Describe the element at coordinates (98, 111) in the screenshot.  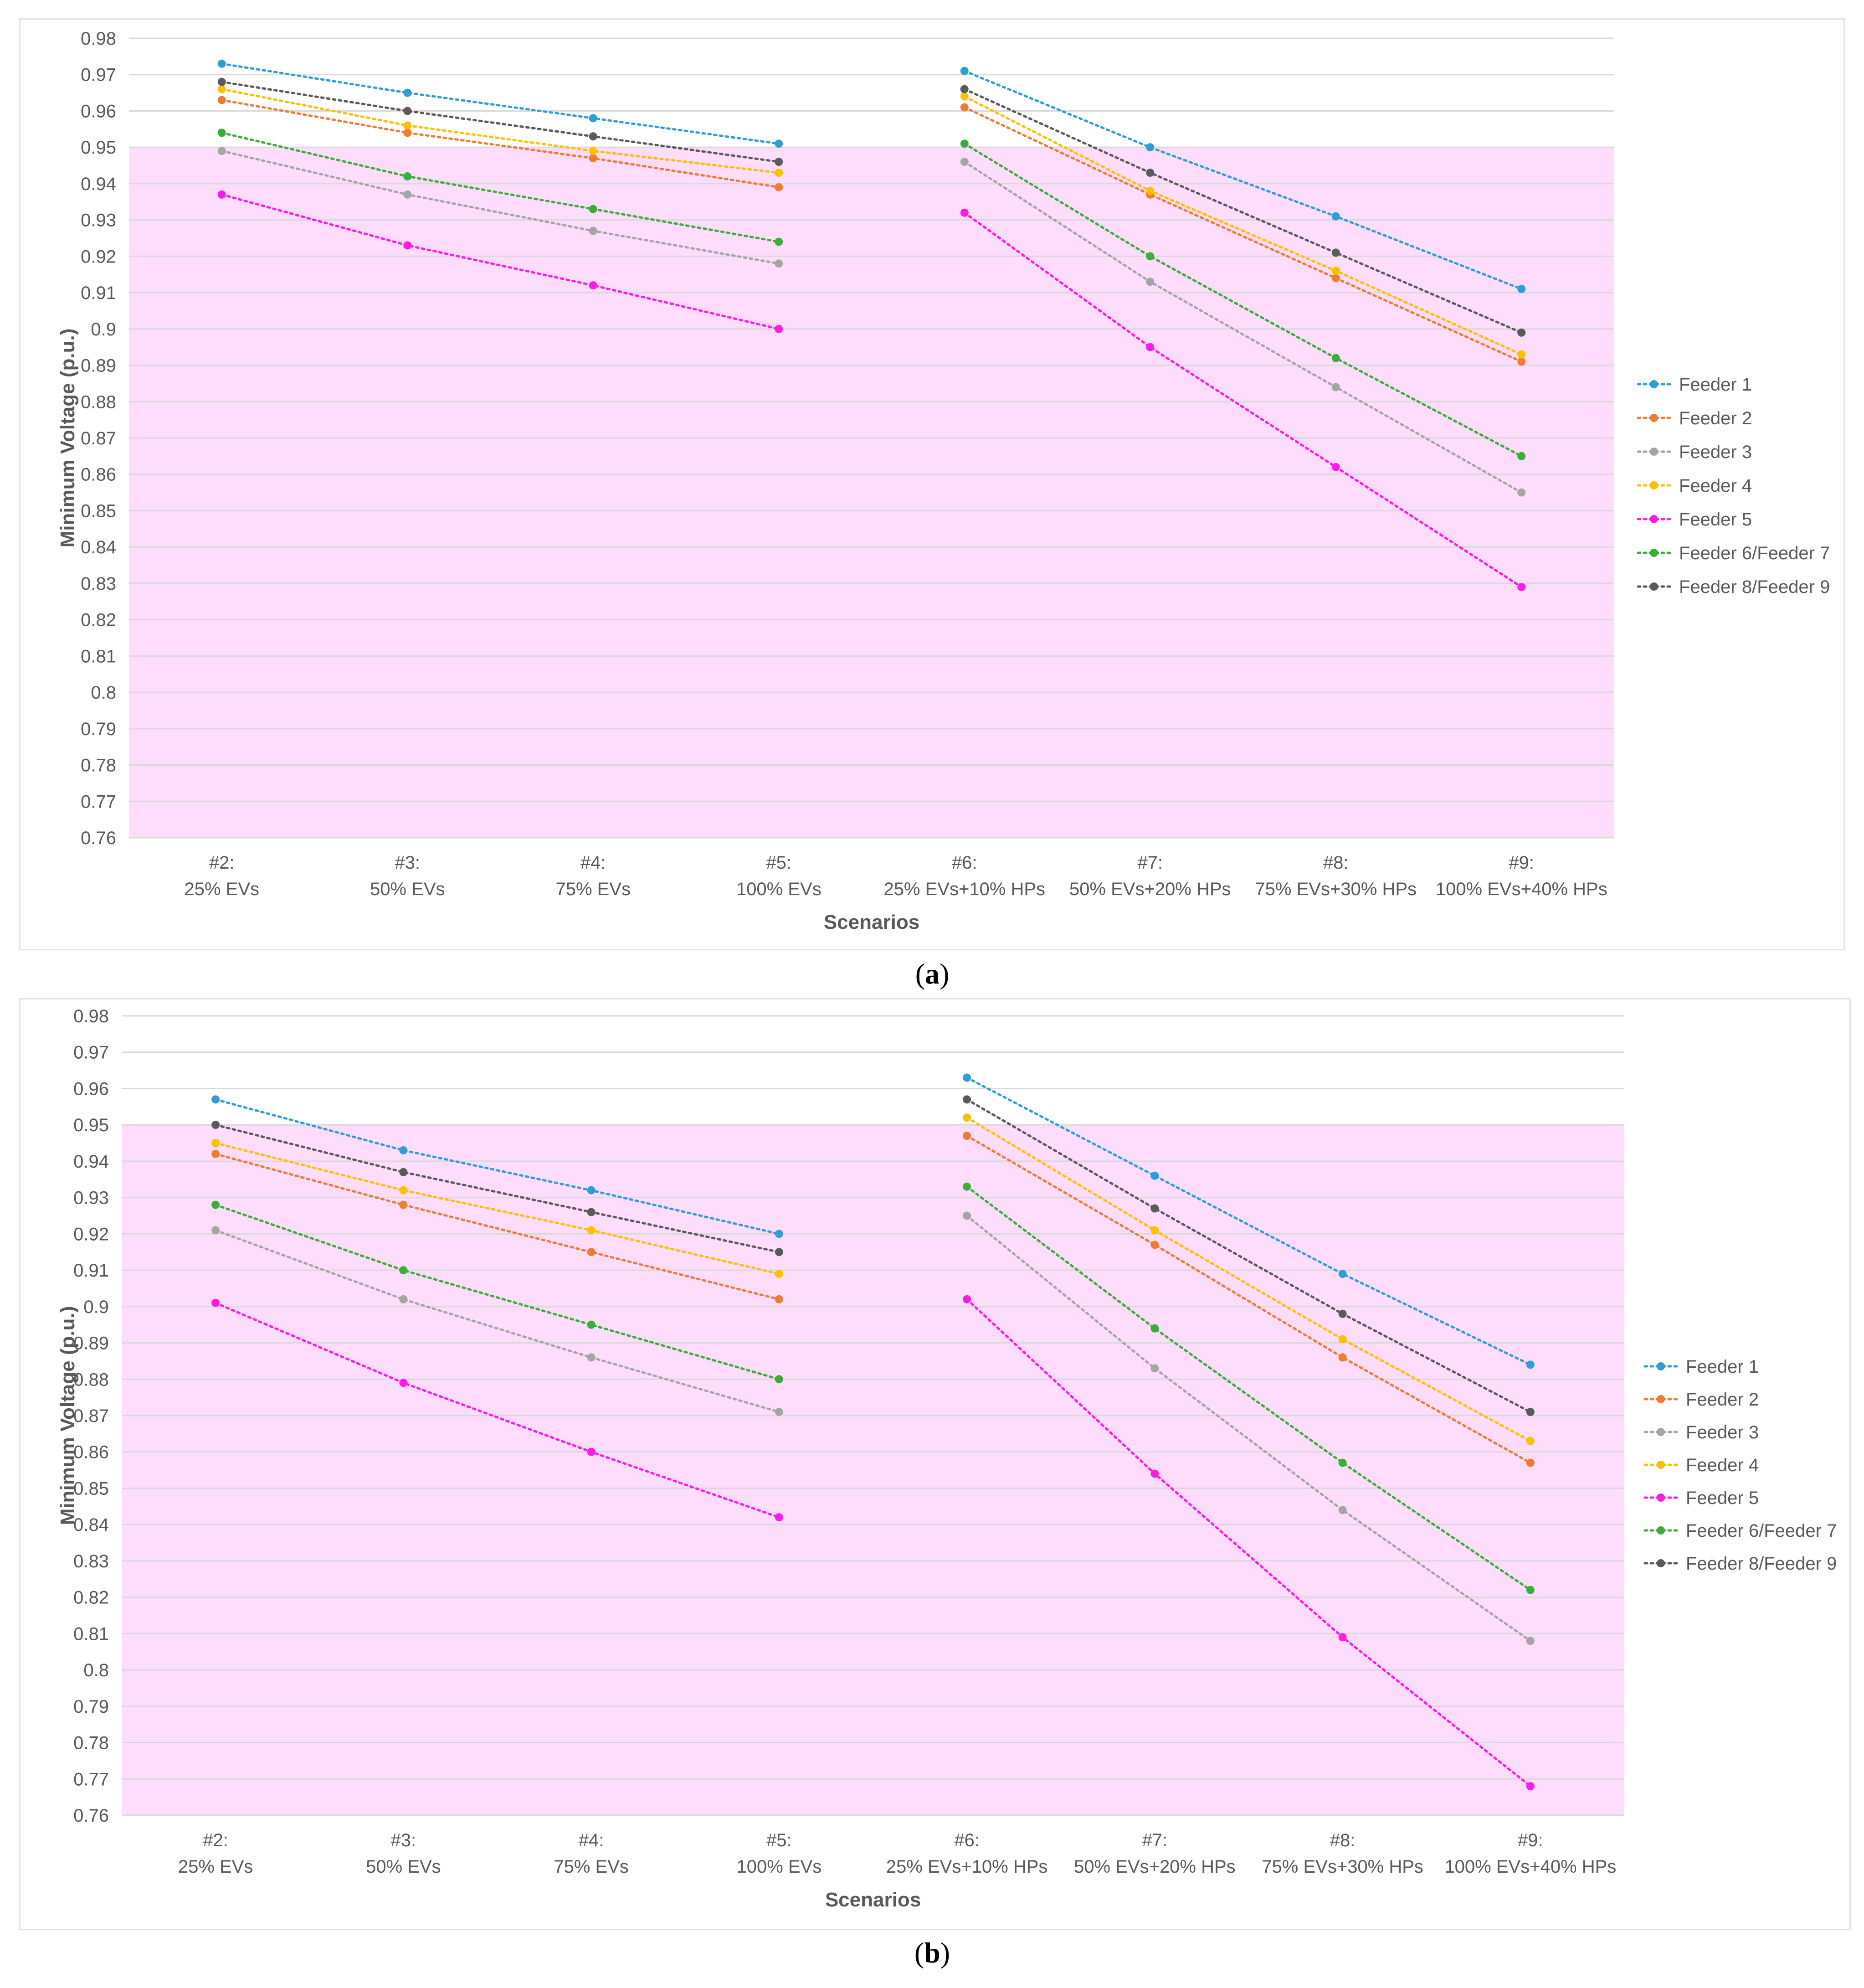
I see `y-tick-label: 0.96` at that location.